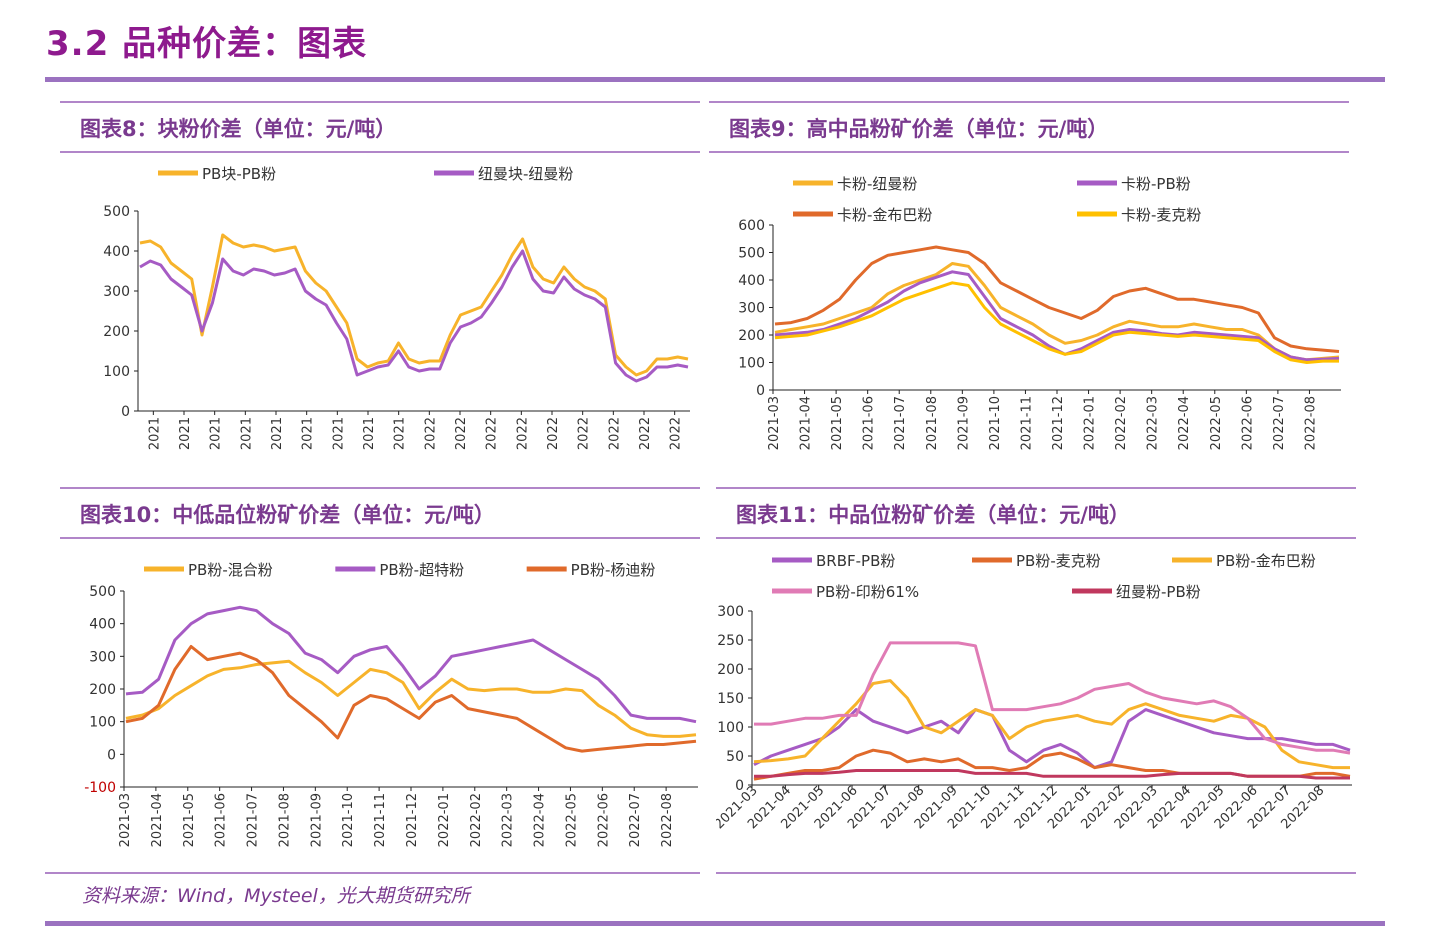  What do you see at coordinates (1153, 423) in the screenshot?
I see `x-tick-label: 2022-03` at bounding box center [1153, 423].